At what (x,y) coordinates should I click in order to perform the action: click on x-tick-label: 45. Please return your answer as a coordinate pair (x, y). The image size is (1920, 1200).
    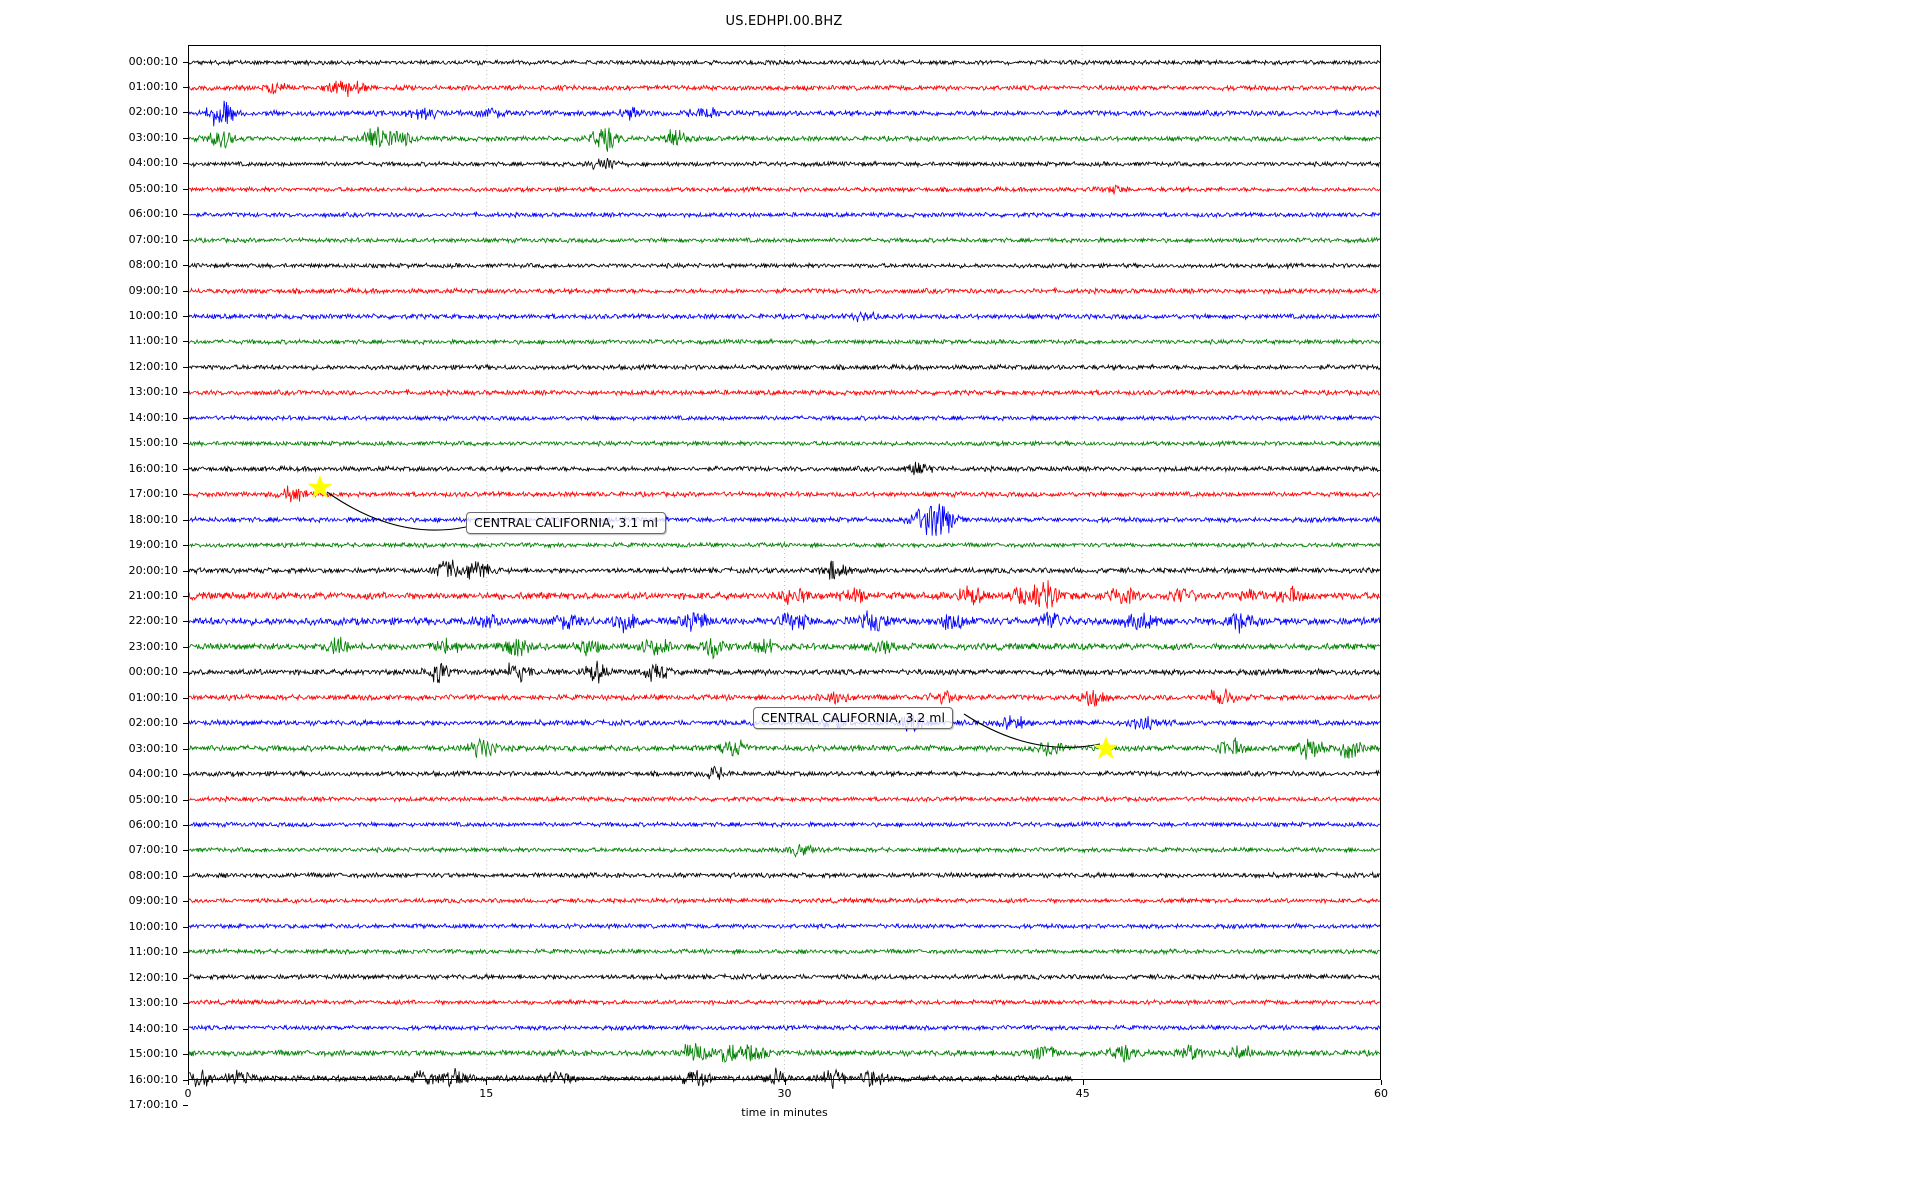
    Looking at the image, I should click on (1082, 1093).